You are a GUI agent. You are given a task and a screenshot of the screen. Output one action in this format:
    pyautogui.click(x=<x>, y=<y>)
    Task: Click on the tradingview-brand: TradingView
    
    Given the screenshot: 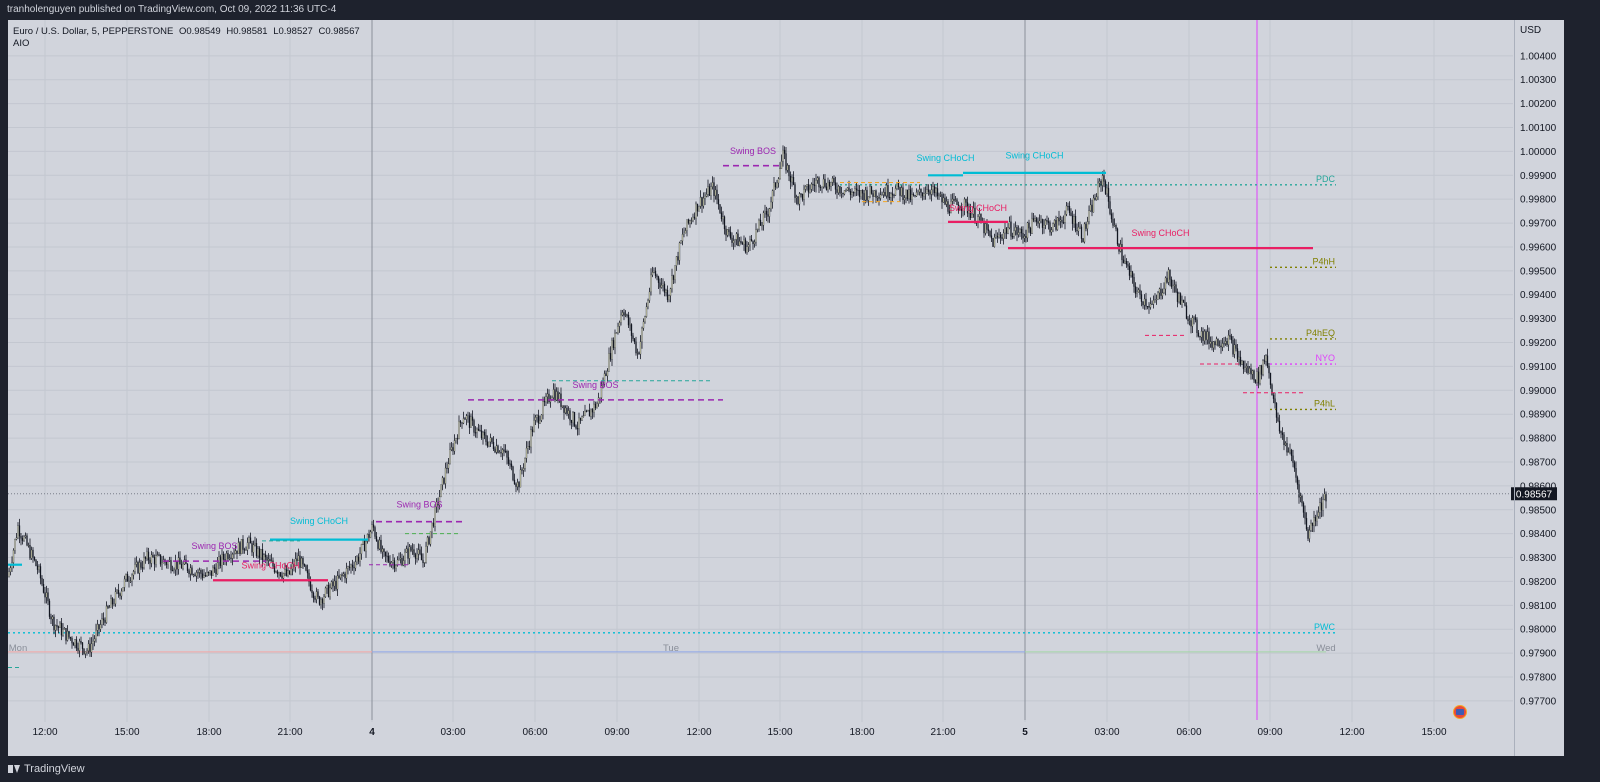 What is the action you would take?
    pyautogui.click(x=46, y=769)
    